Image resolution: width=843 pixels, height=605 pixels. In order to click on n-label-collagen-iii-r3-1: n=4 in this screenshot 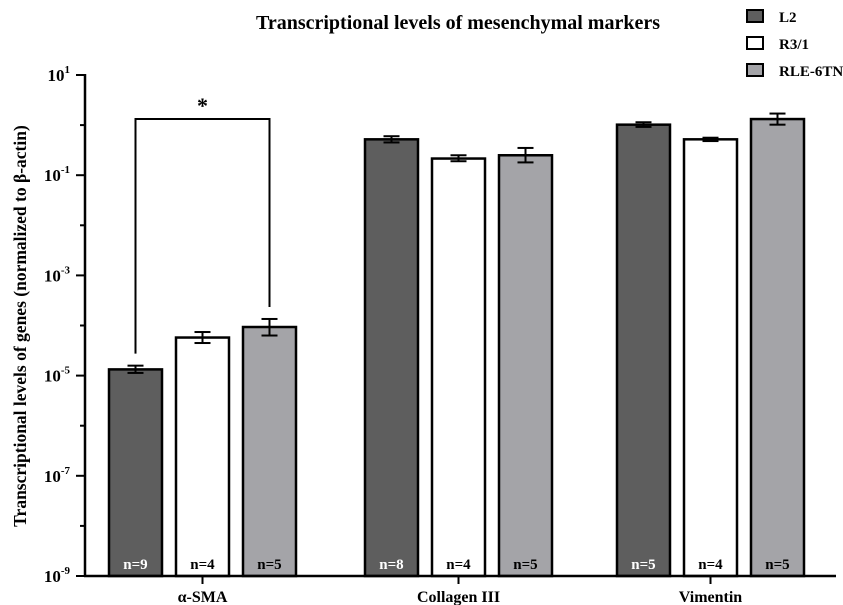, I will do `click(458, 565)`.